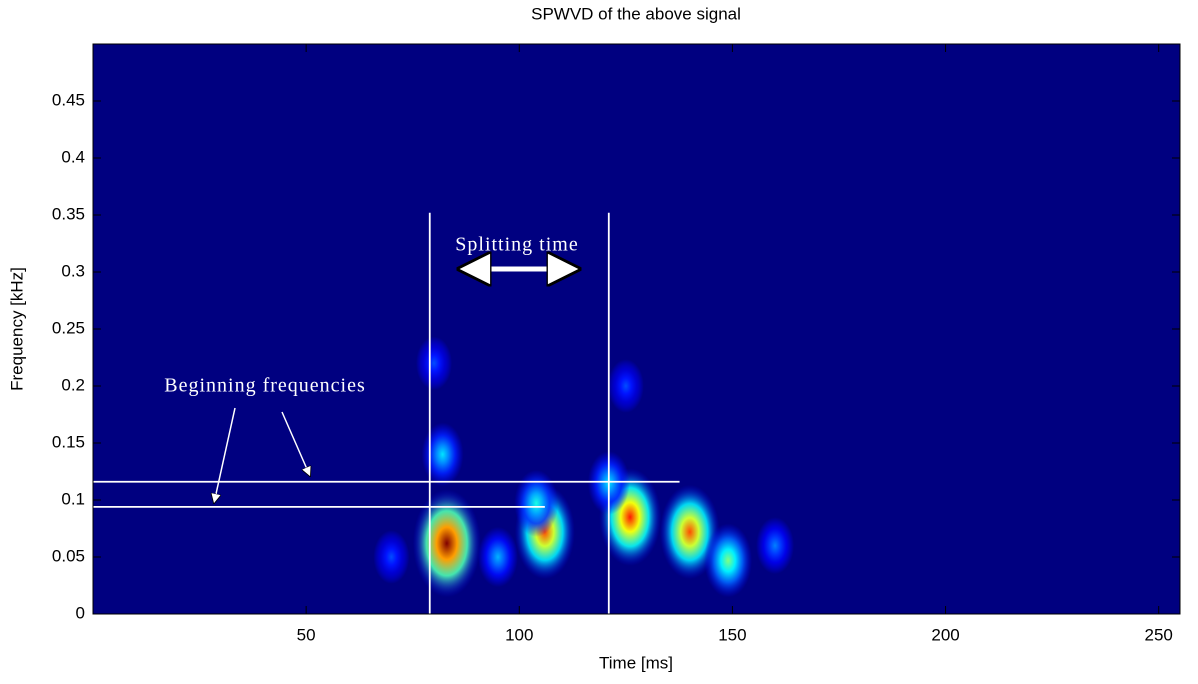 The image size is (1198, 684). I want to click on annotation: Splitting time, so click(516, 245).